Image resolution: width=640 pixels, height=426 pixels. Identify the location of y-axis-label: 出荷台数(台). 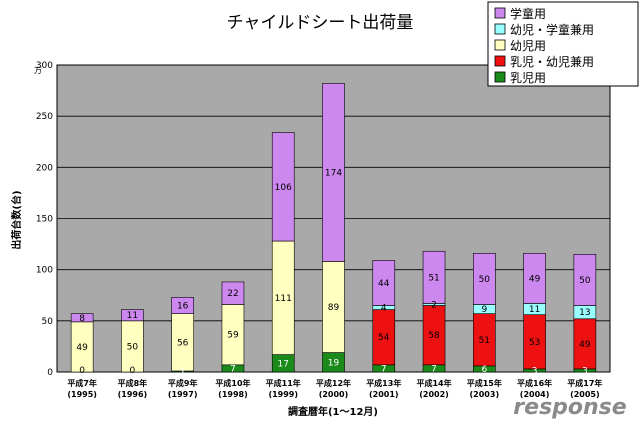
(16, 219).